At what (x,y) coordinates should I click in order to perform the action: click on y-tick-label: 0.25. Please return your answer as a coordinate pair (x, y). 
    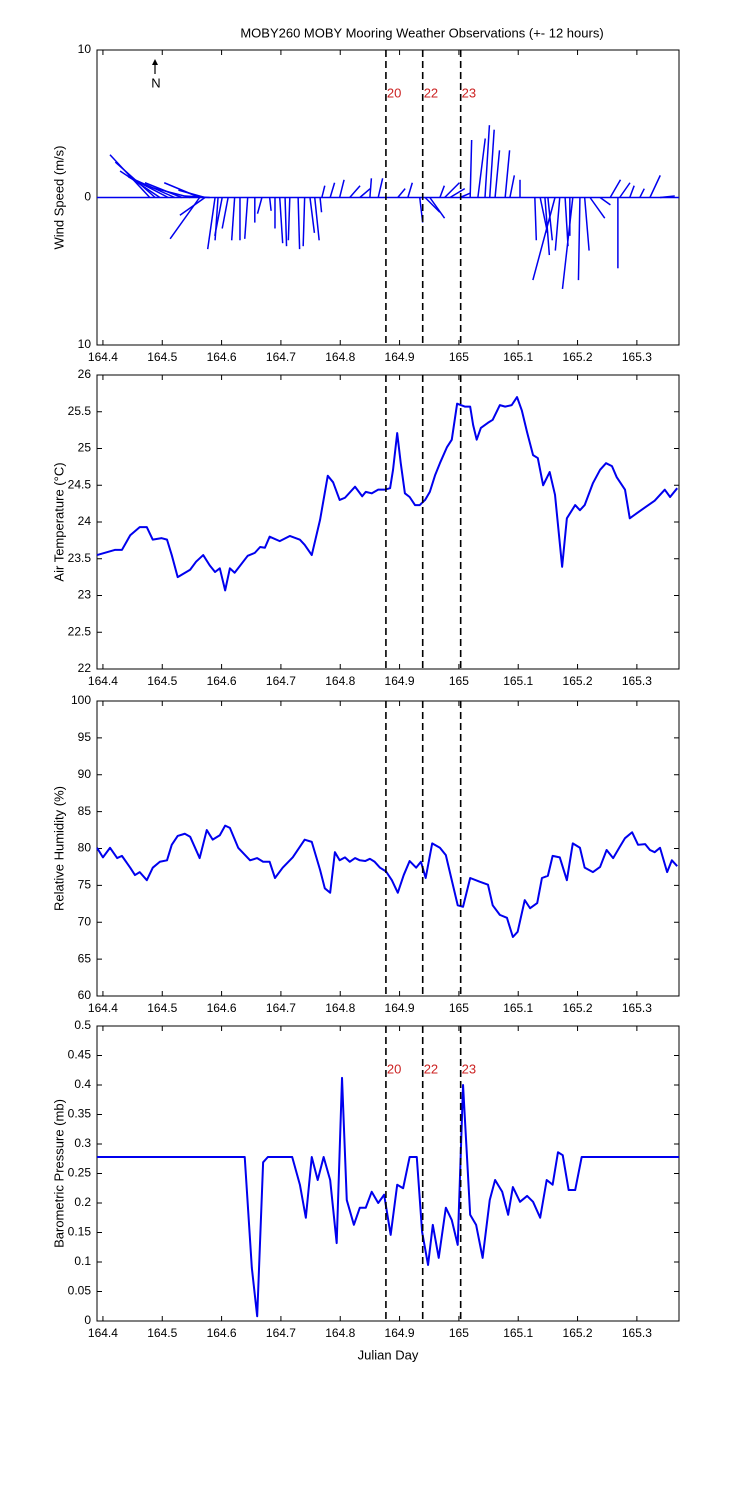
    Looking at the image, I should click on (80, 1173).